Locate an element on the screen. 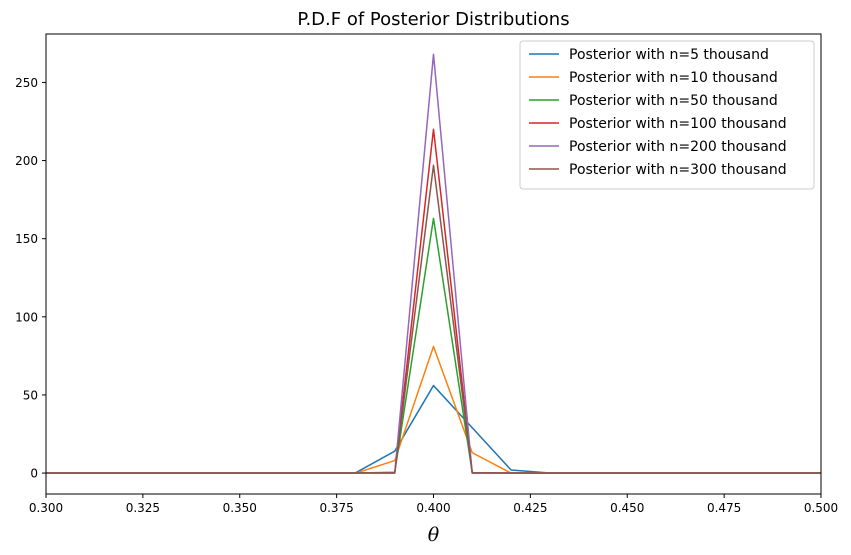 The width and height of the screenshot is (851, 555). x-tick-label: 0.500 is located at coordinates (821, 508).